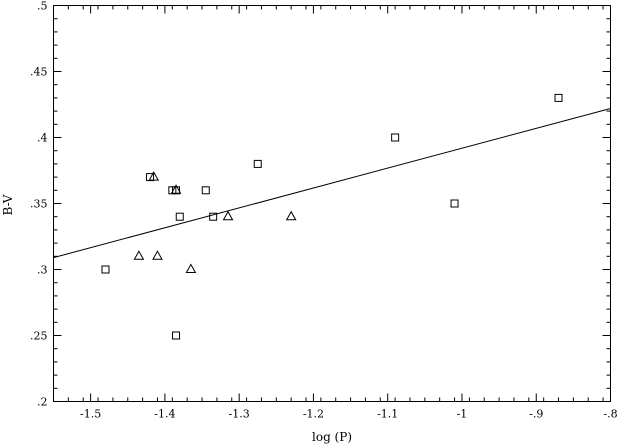  Describe the element at coordinates (164, 414) in the screenshot. I see `x-tick-label: -1.4` at that location.